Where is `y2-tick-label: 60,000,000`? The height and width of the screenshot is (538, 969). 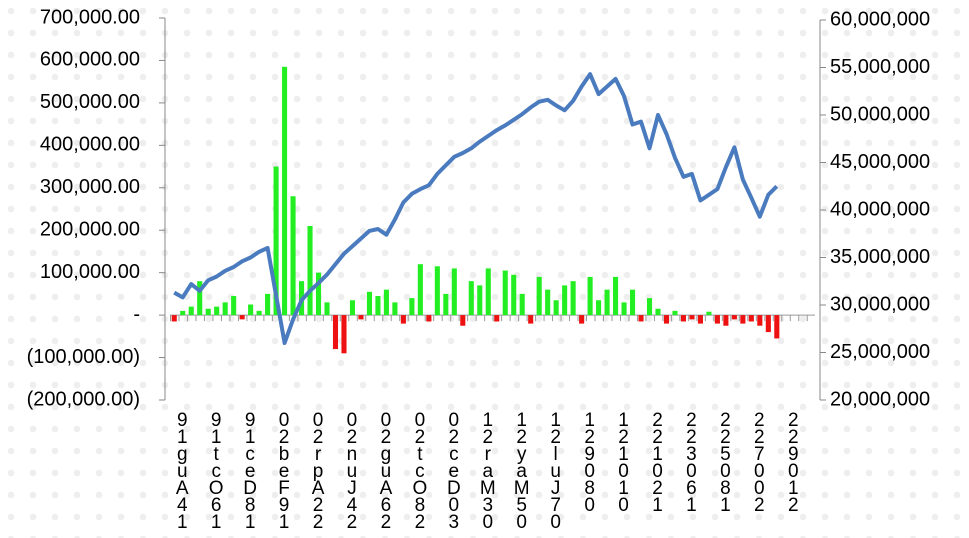
y2-tick-label: 60,000,000 is located at coordinates (880, 19).